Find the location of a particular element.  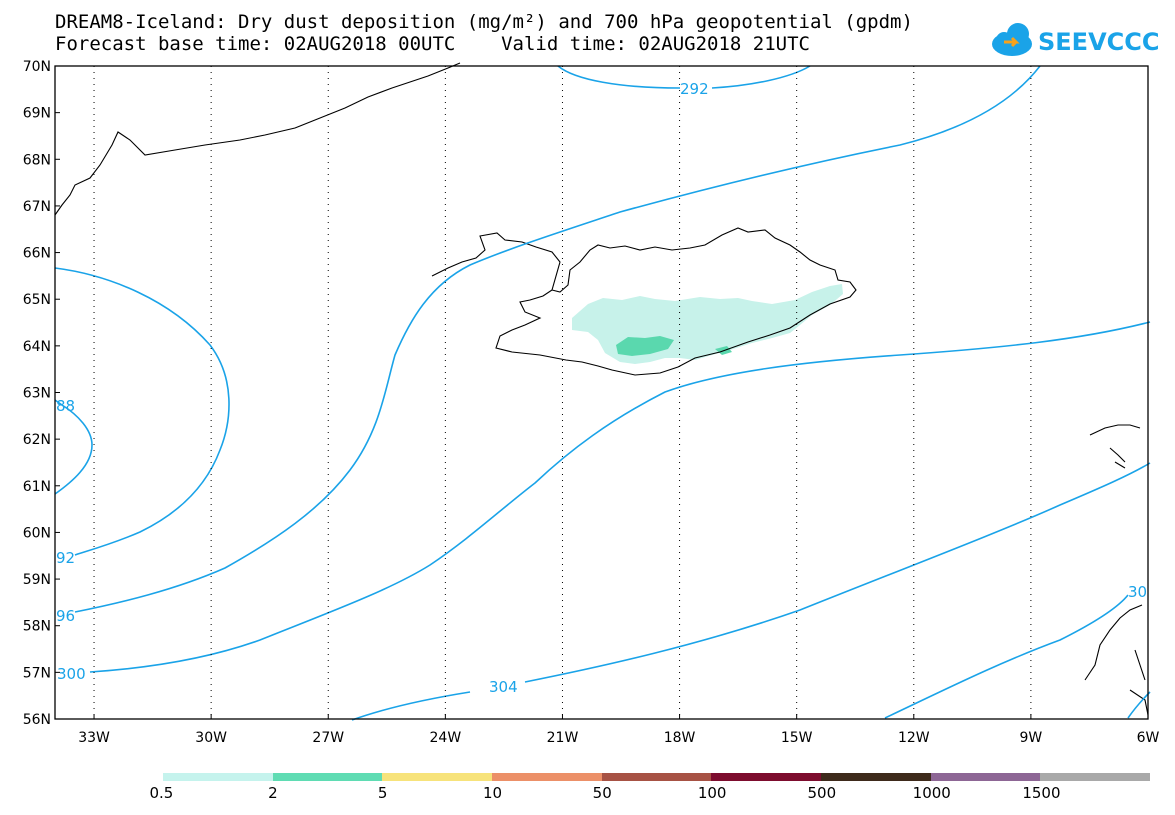

cloud-icon is located at coordinates (1012, 39).